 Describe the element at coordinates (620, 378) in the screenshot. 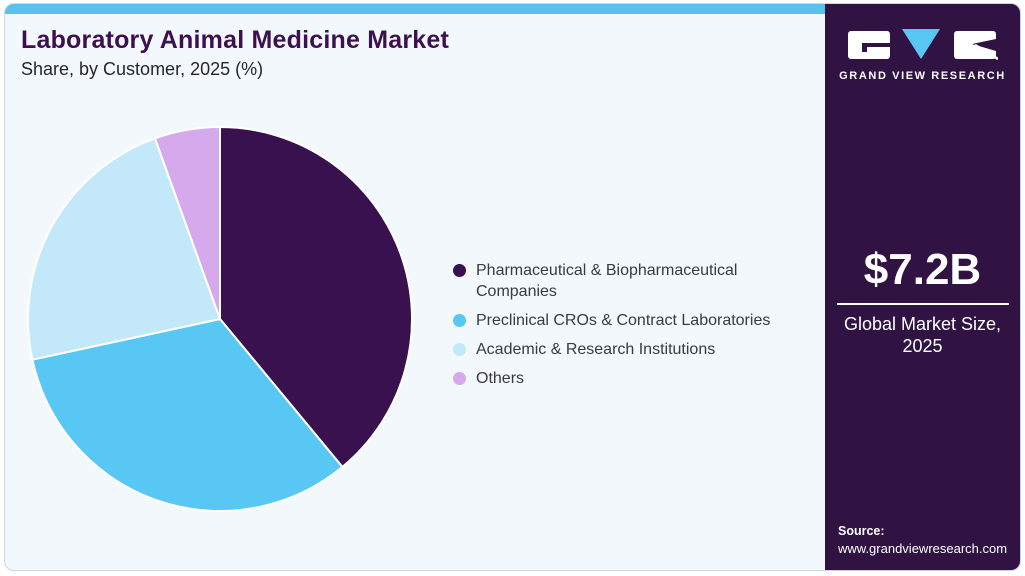

I see `legend-item-3: Others` at that location.